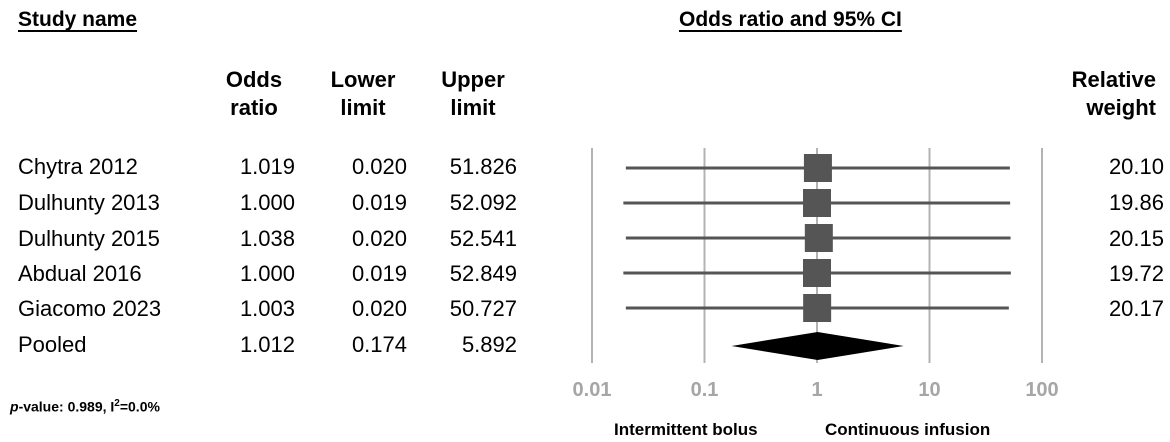 This screenshot has width=1170, height=442. What do you see at coordinates (90, 308) in the screenshot?
I see `study-label: Giacomo 2023` at bounding box center [90, 308].